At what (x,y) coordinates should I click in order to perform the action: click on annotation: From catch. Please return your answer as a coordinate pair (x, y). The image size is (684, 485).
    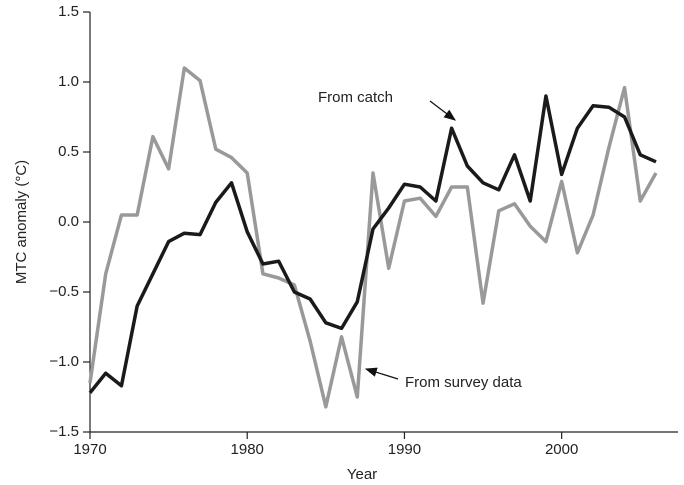
    Looking at the image, I should click on (355, 97).